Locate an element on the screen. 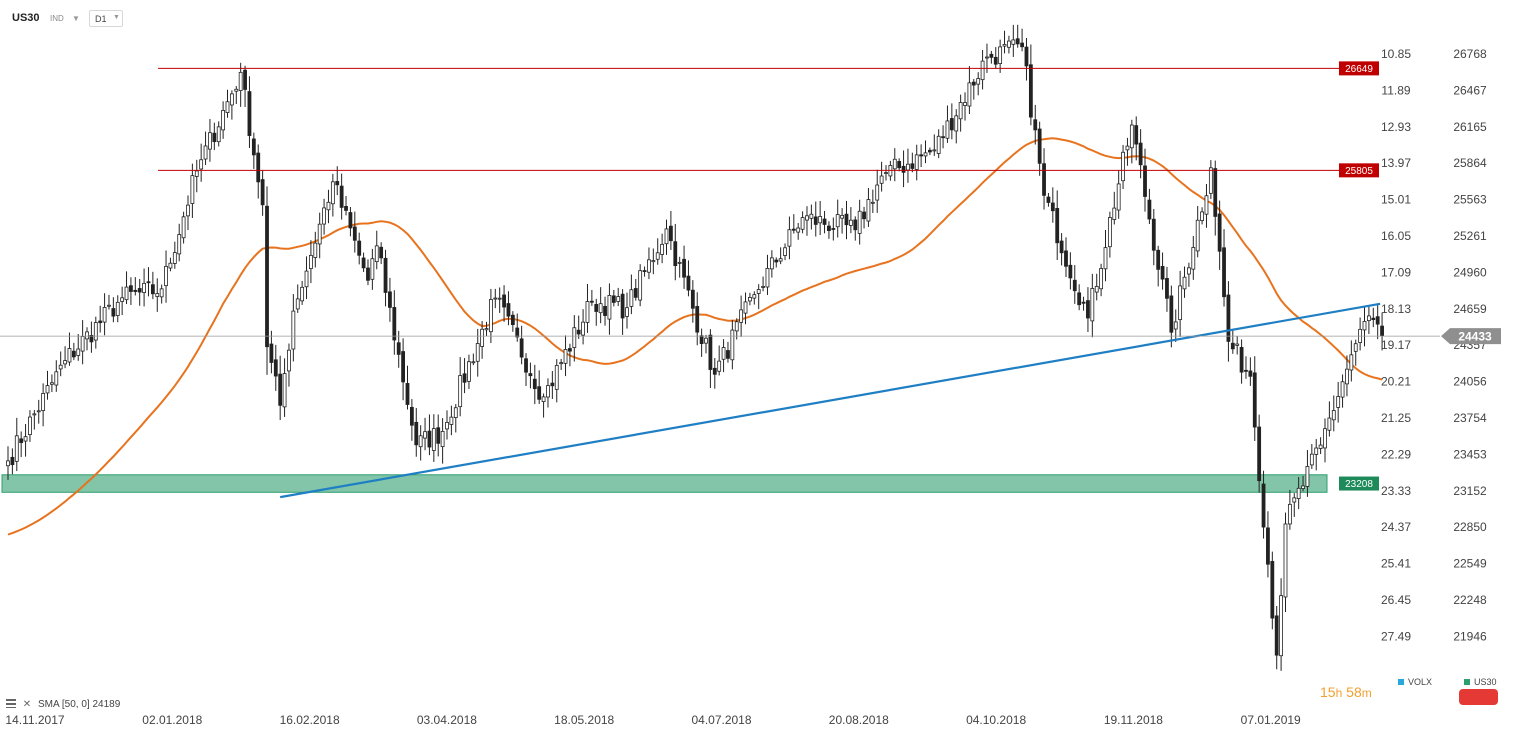 This screenshot has height=738, width=1513. volx-swatch is located at coordinates (1401, 682).